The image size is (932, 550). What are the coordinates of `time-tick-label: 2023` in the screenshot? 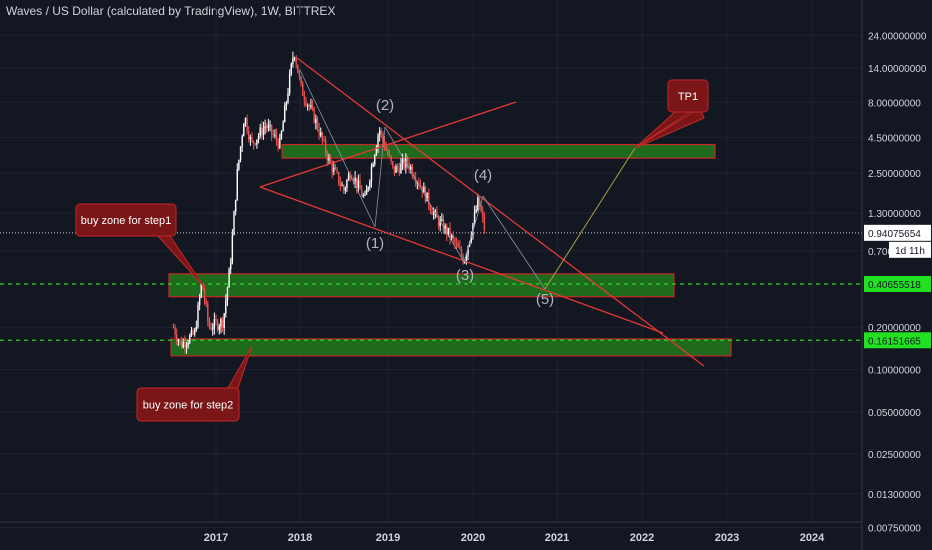 It's located at (727, 538).